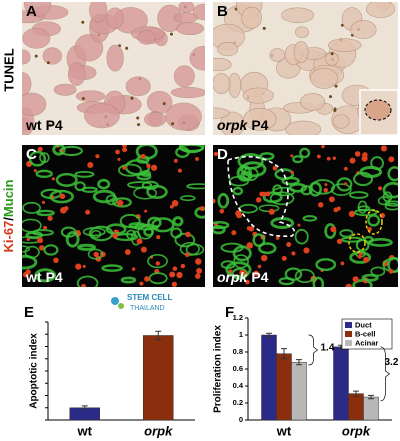 This screenshot has width=400, height=441. What do you see at coordinates (366, 342) in the screenshot?
I see `legend-label: Acinar` at bounding box center [366, 342].